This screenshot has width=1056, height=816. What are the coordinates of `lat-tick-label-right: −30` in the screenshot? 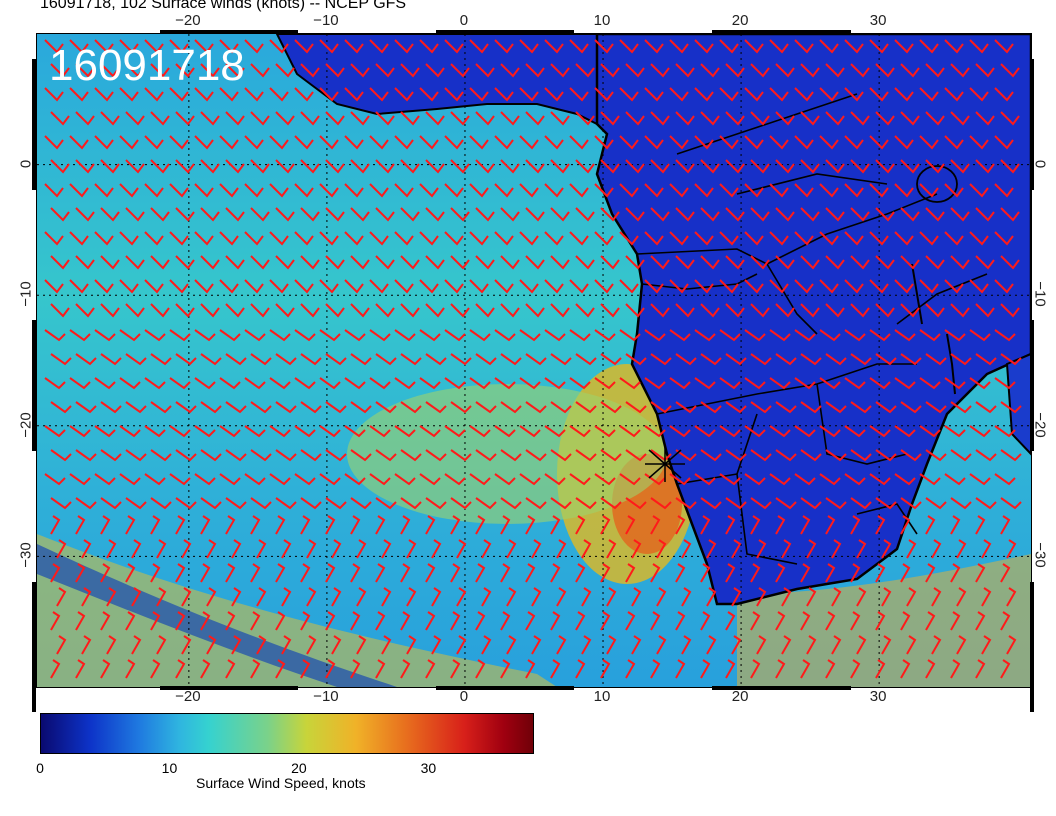 It's located at (1040, 555).